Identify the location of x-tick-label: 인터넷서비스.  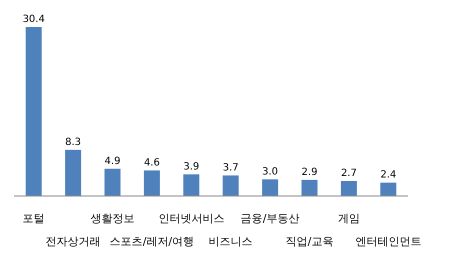
(191, 218).